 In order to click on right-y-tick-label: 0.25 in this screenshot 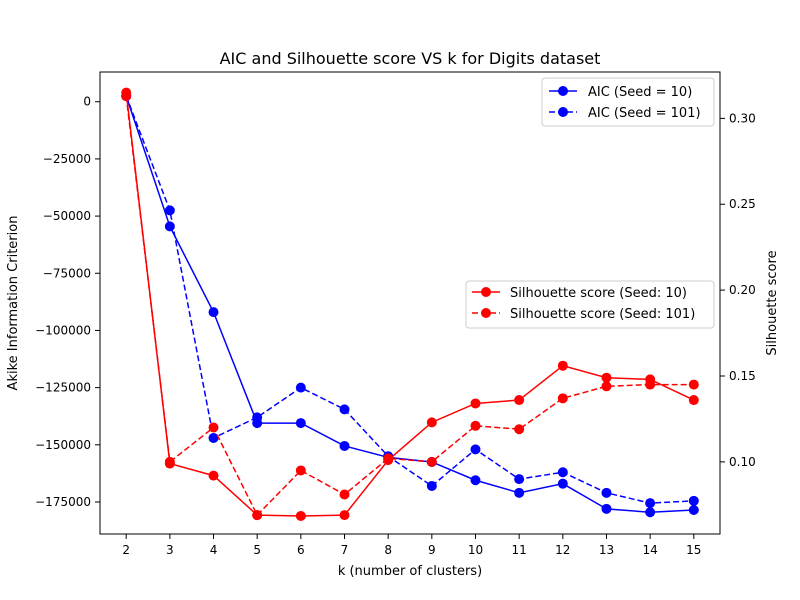, I will do `click(742, 204)`.